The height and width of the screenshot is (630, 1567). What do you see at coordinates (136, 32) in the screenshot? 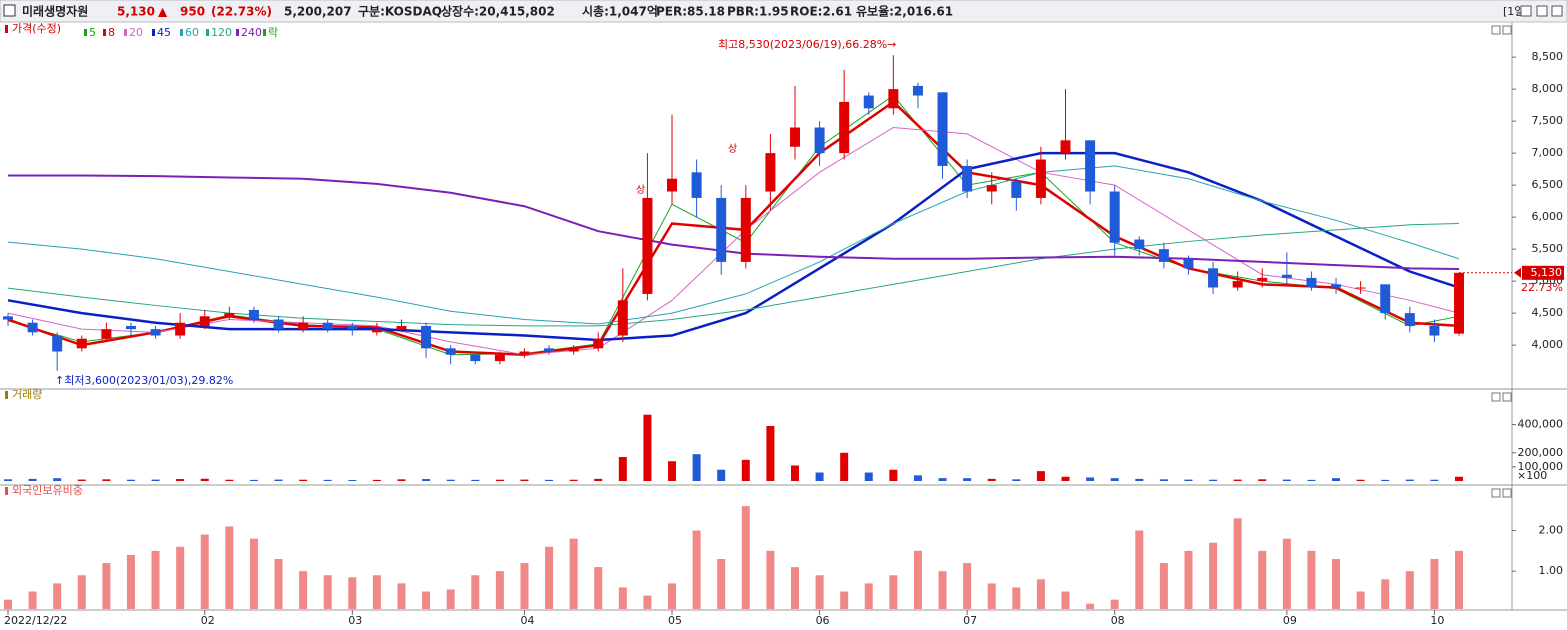
I see `legend-label: 20` at bounding box center [136, 32].